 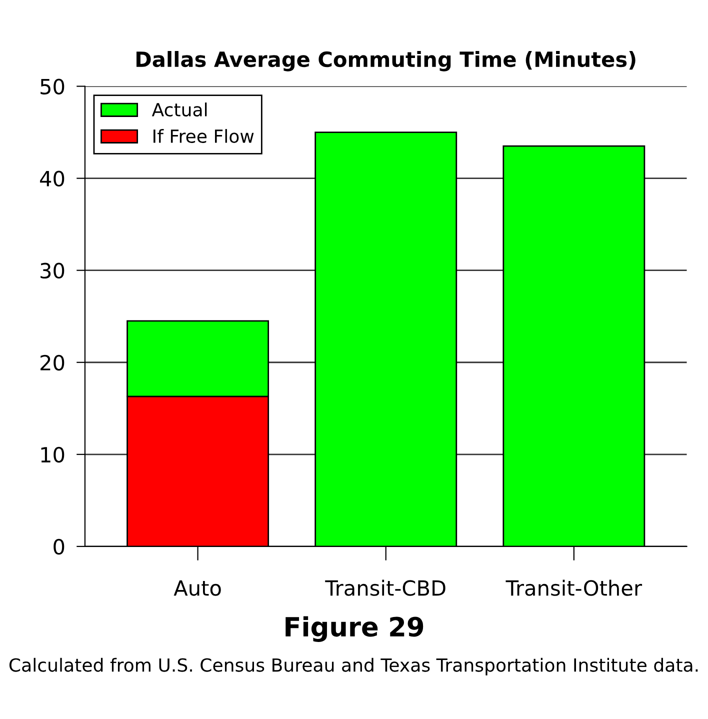 What do you see at coordinates (385, 588) in the screenshot?
I see `x-tick-label: Transit-CBD` at bounding box center [385, 588].